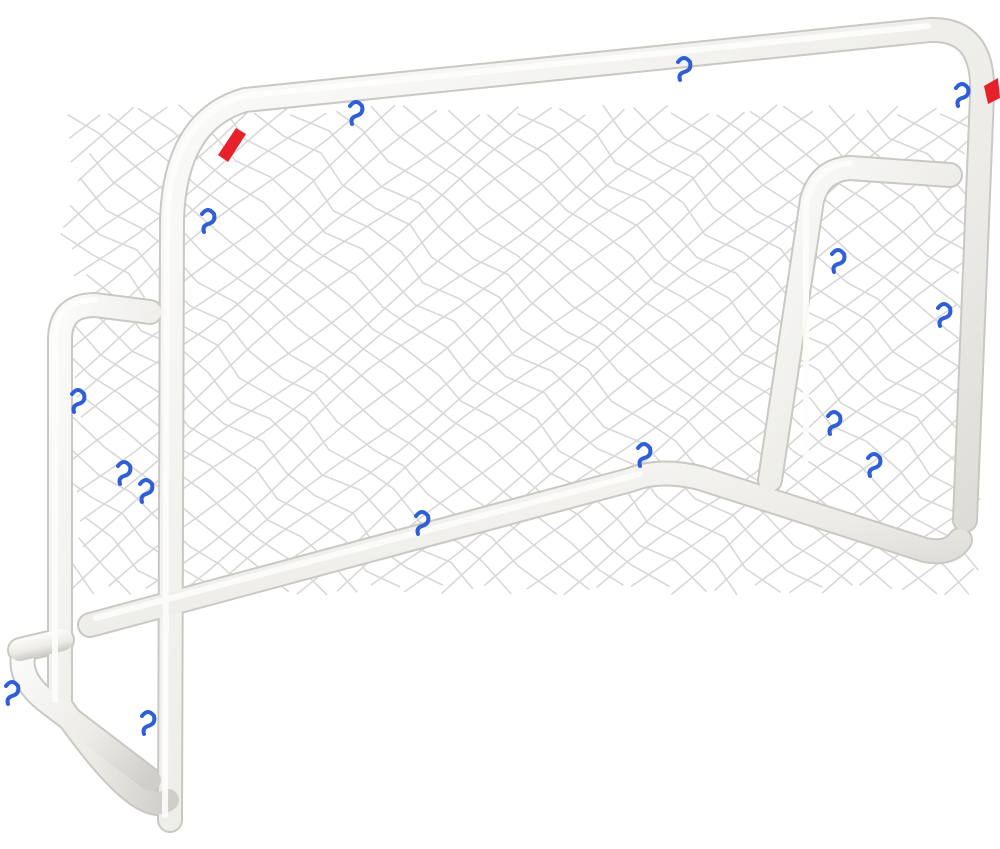 The height and width of the screenshot is (849, 1000). Describe the element at coordinates (609, 120) in the screenshot. I see `tape-markers` at that location.